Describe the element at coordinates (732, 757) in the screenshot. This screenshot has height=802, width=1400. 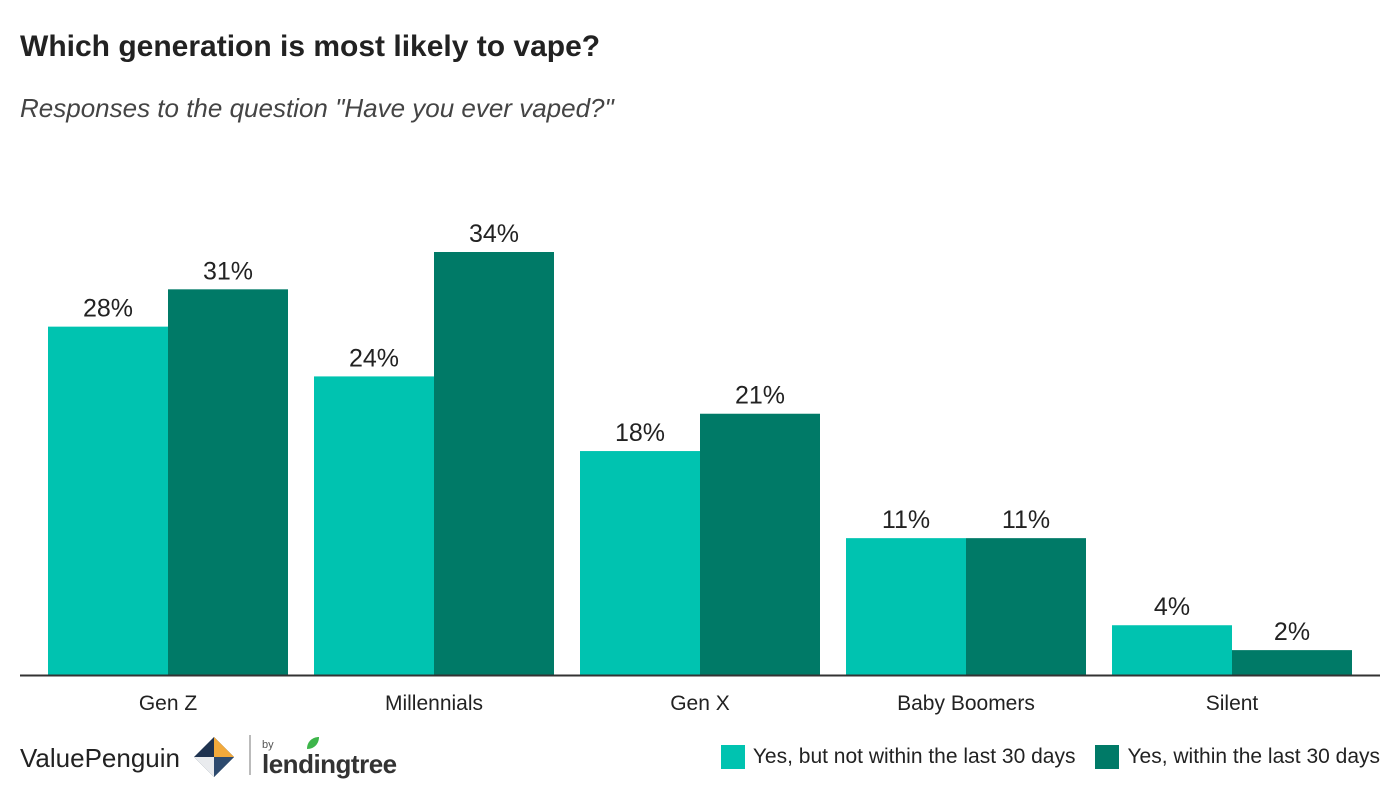
I see `legend-swatch-series1` at that location.